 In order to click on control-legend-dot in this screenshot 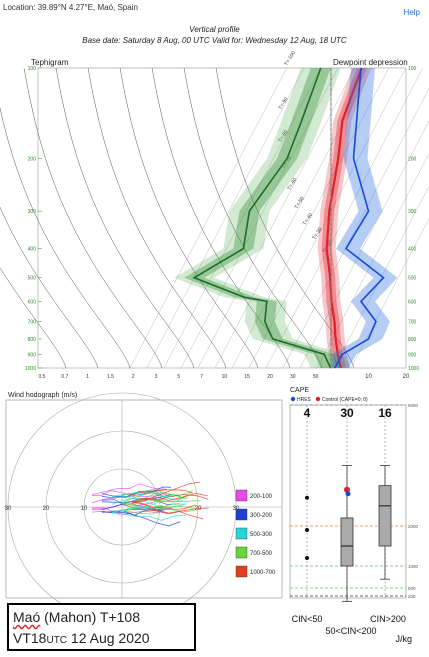, I will do `click(318, 399)`.